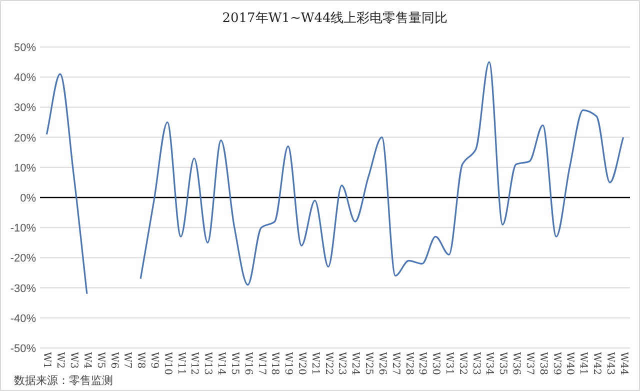 The image size is (640, 391). I want to click on x-tick-label: W40, so click(570, 364).